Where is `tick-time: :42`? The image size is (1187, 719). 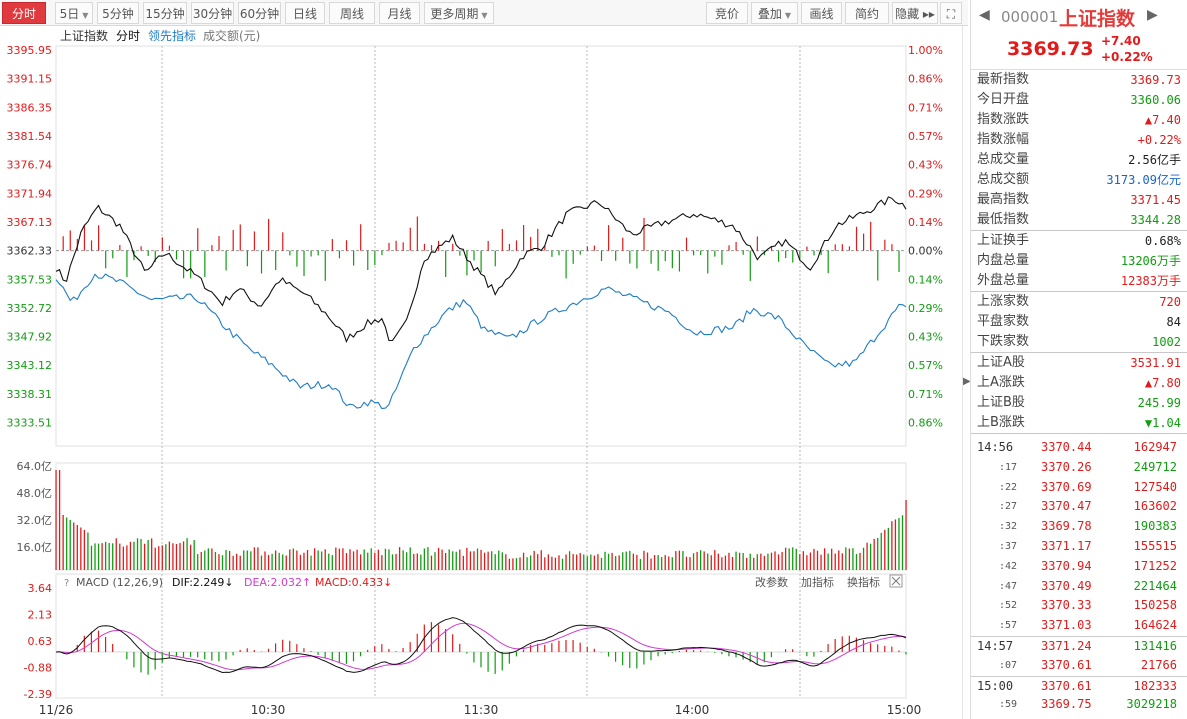 tick-time: :42 is located at coordinates (1008, 566).